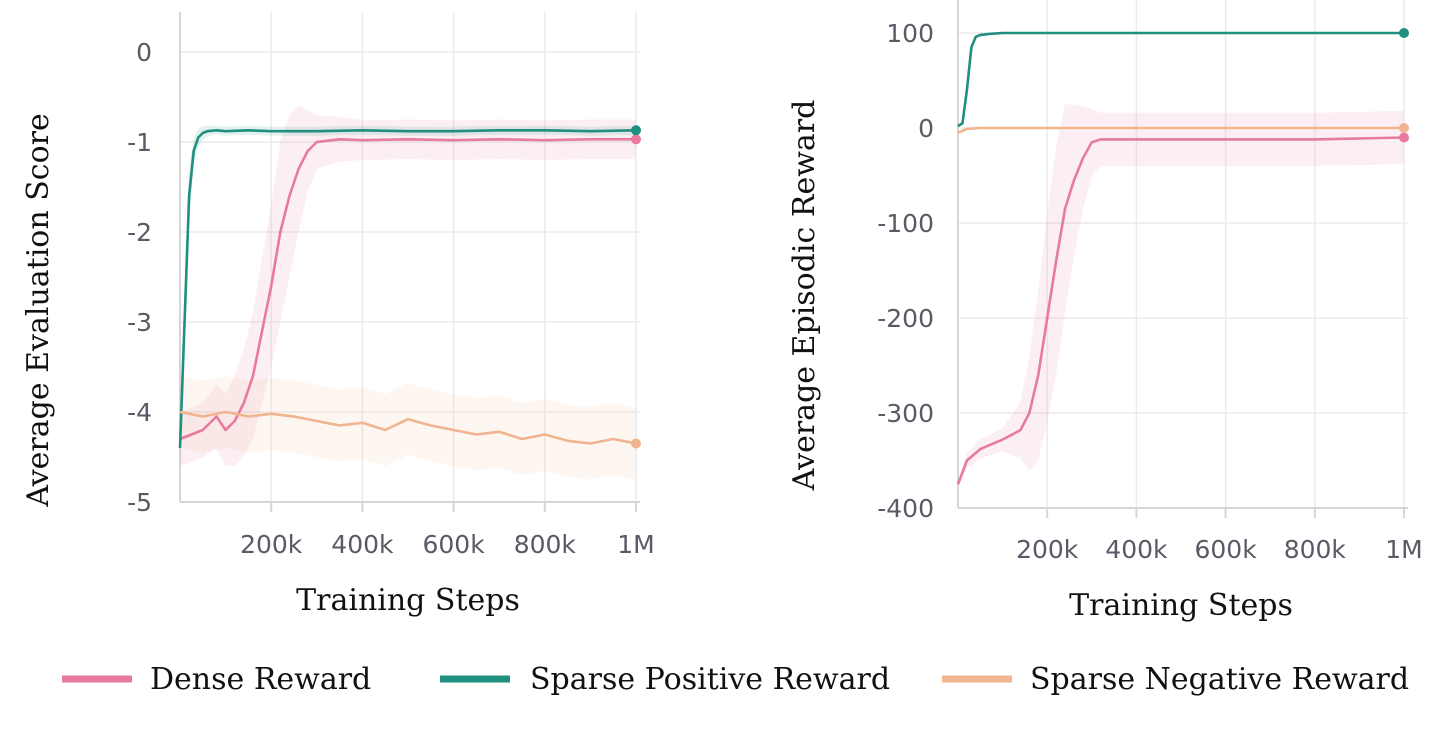 The image size is (1444, 737). I want to click on y-tick-label: -1, so click(139, 142).